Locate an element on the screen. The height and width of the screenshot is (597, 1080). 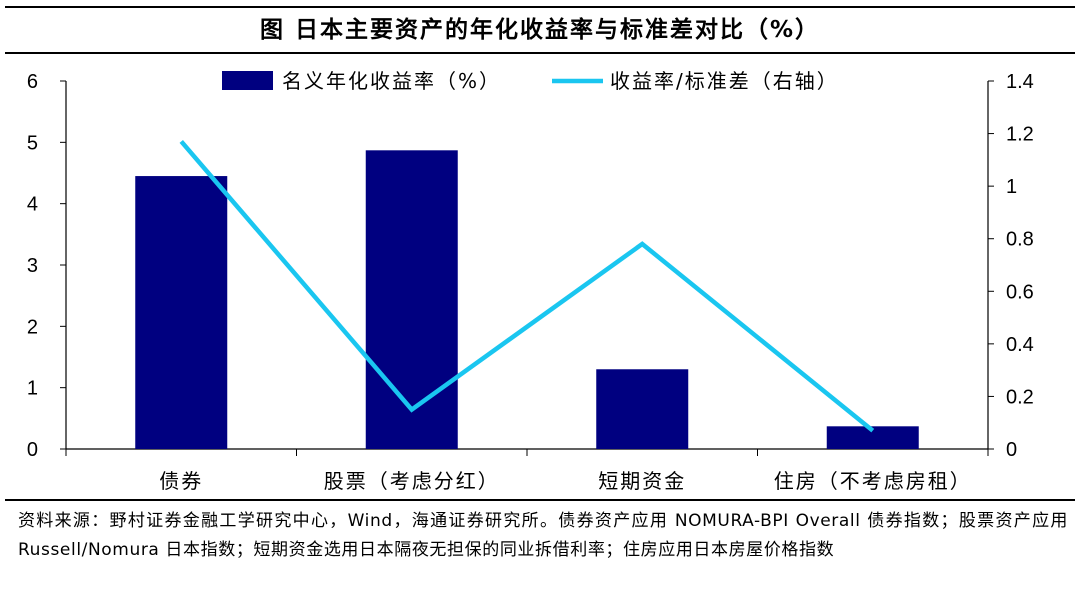
legend-line-label: 收益率/标准差（右轴） is located at coordinates (724, 81).